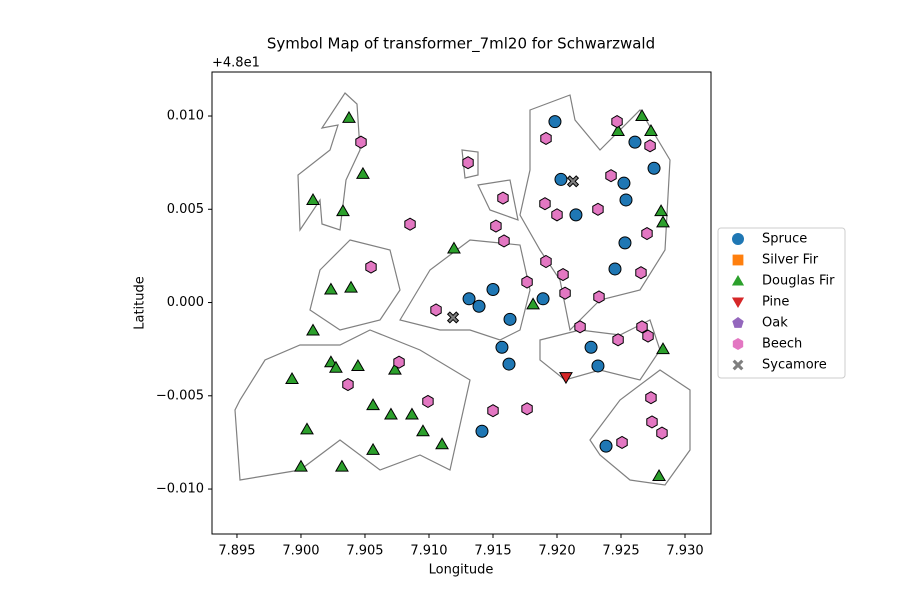 This screenshot has height=600, width=900. Describe the element at coordinates (781, 303) in the screenshot. I see `legend-box` at that location.